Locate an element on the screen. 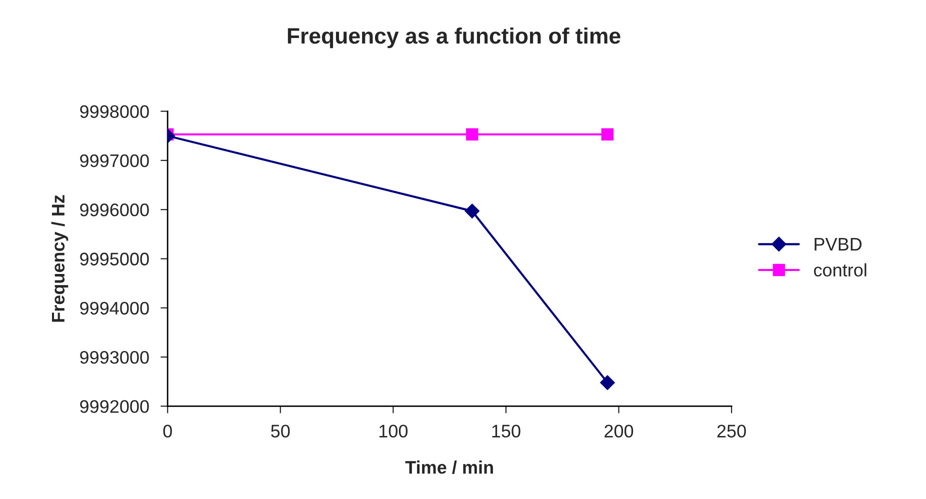 This screenshot has height=499, width=926. y-tick-label: 9993000 is located at coordinates (114, 357).